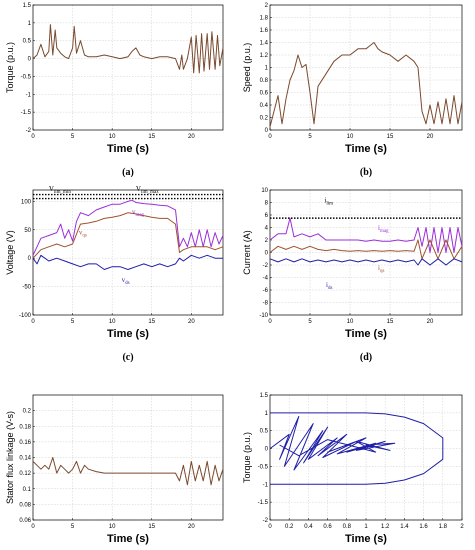 The image size is (475, 550). Describe the element at coordinates (366, 357) in the screenshot. I see `panel-label: (d)` at that location.